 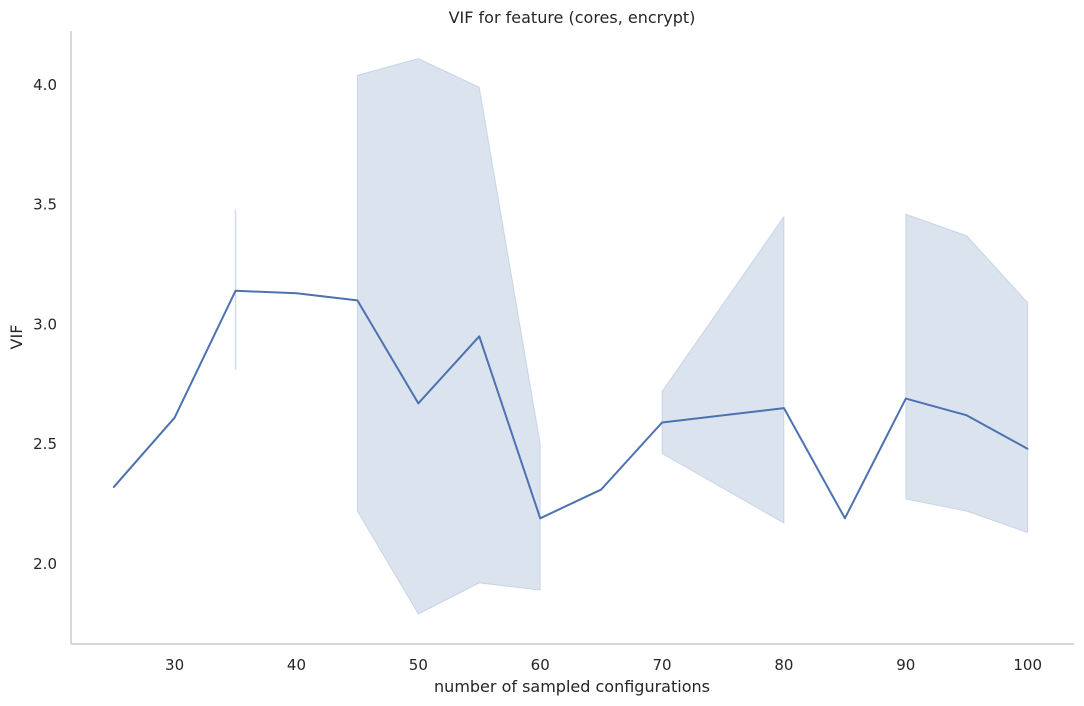 I want to click on y-tick-label: 4.0, so click(x=45, y=85).